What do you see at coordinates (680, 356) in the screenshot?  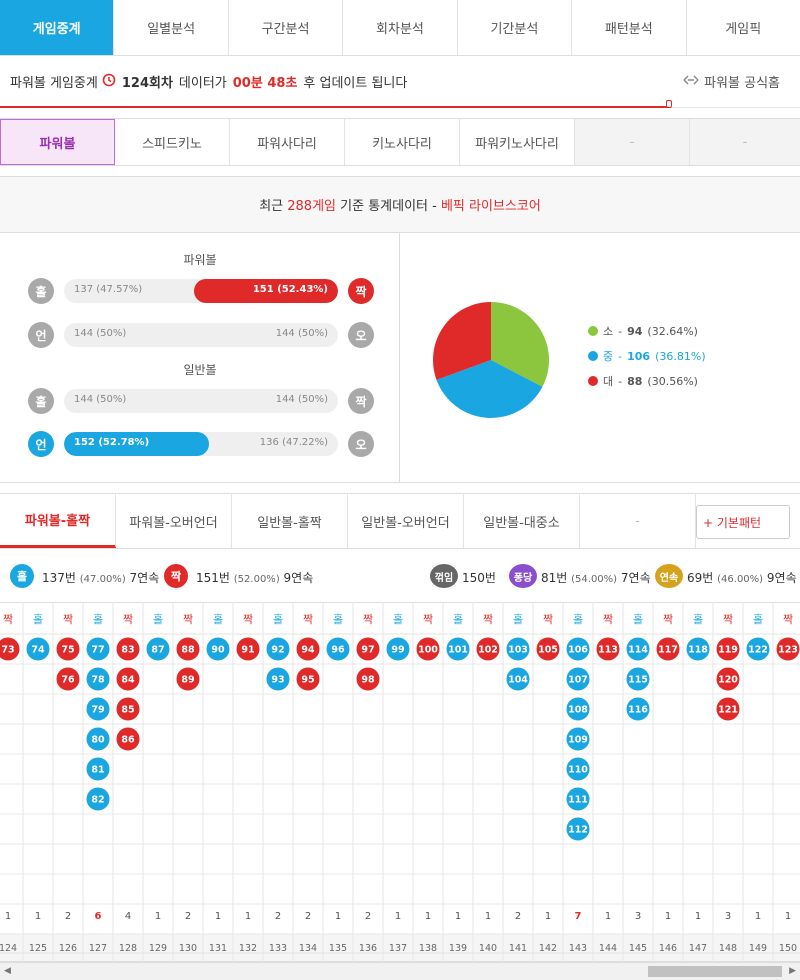 I see `legend-medium-pct: (36.81%)` at bounding box center [680, 356].